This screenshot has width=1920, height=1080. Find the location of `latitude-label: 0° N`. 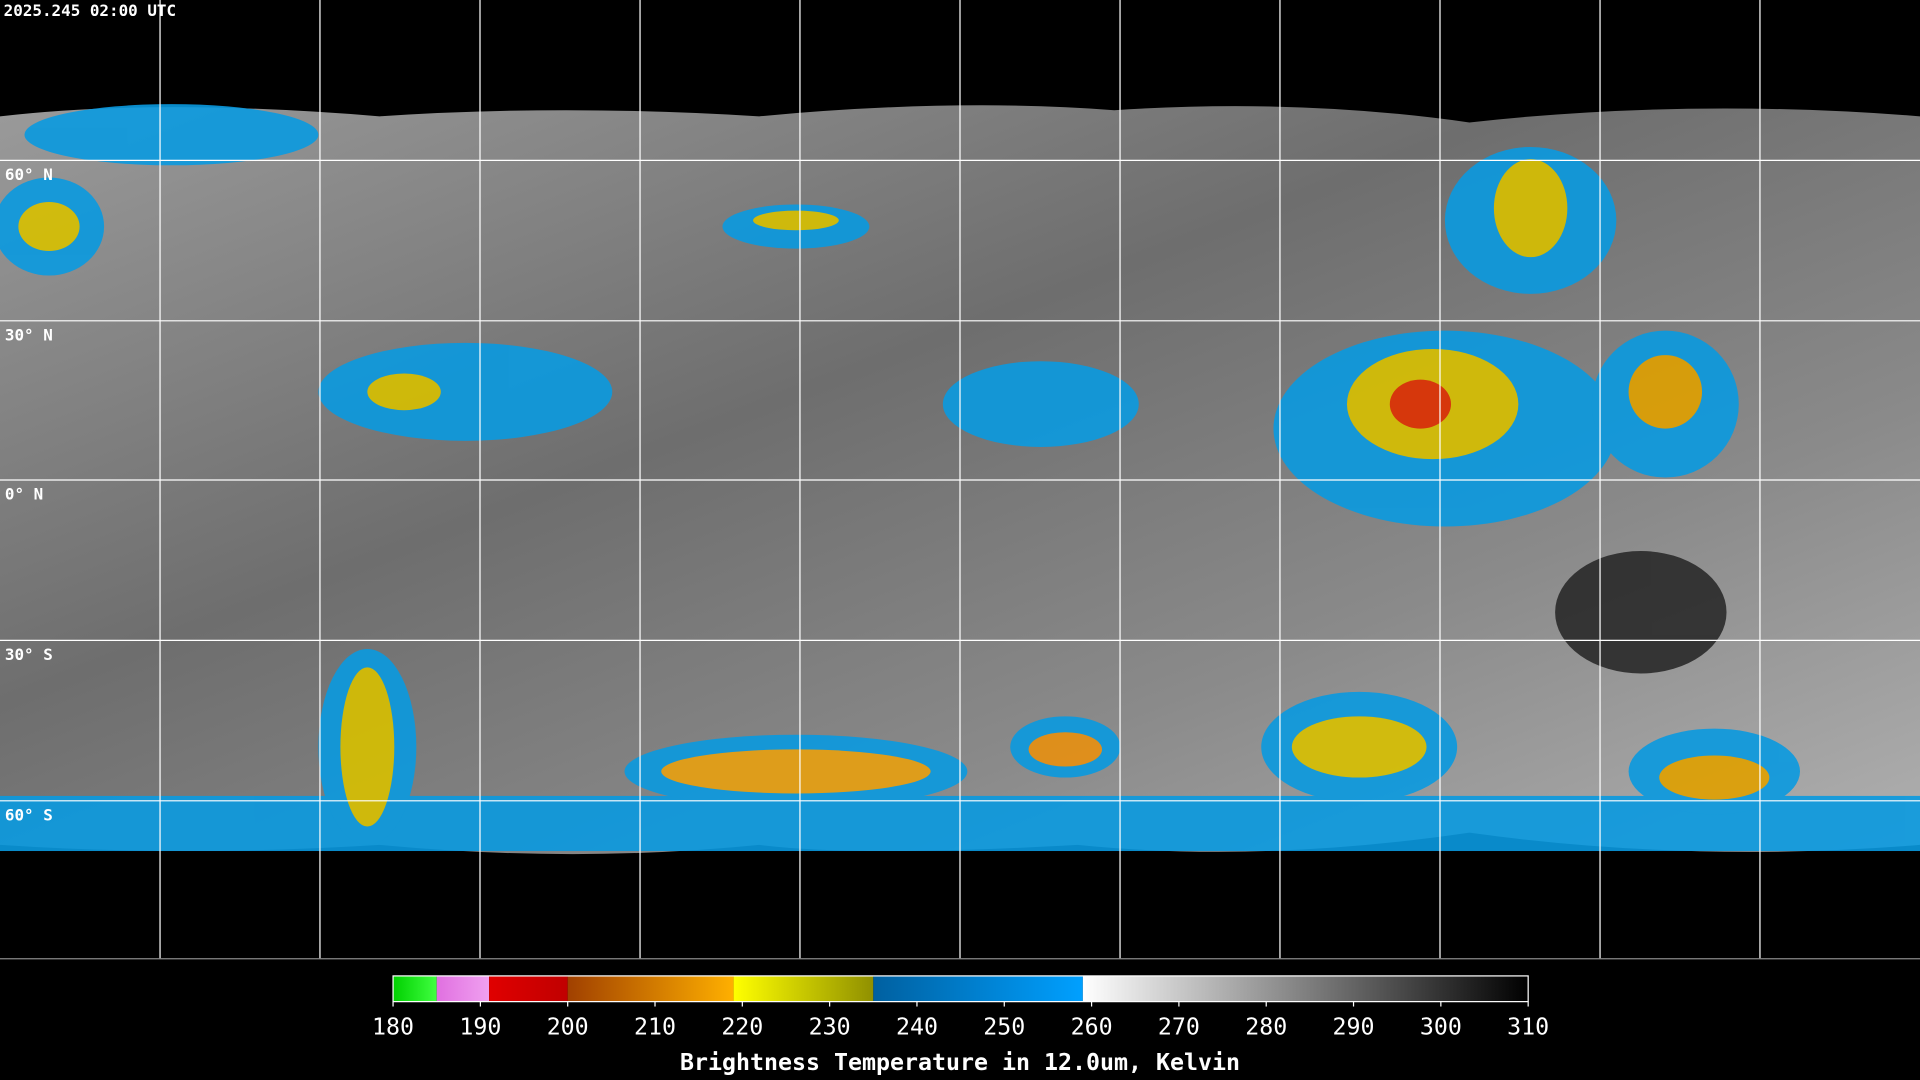

latitude-label: 0° N is located at coordinates (24, 494).